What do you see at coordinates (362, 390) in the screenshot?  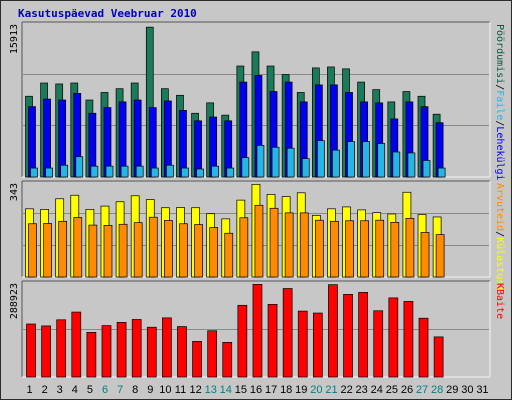 I see `x-tick-label: 23` at bounding box center [362, 390].